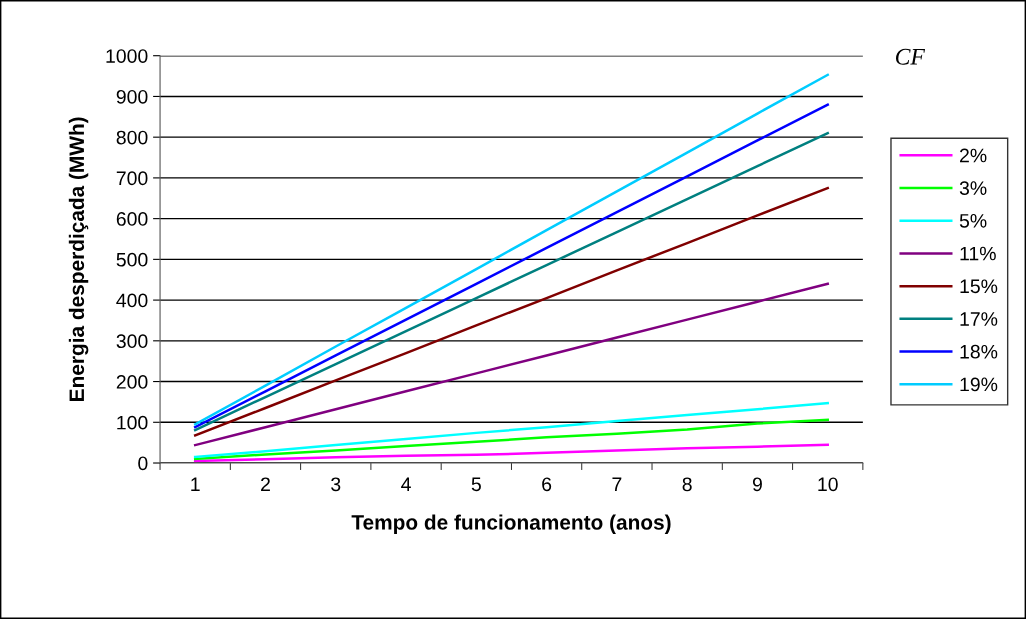  What do you see at coordinates (127, 56) in the screenshot?
I see `y-tick-label: 1000` at bounding box center [127, 56].